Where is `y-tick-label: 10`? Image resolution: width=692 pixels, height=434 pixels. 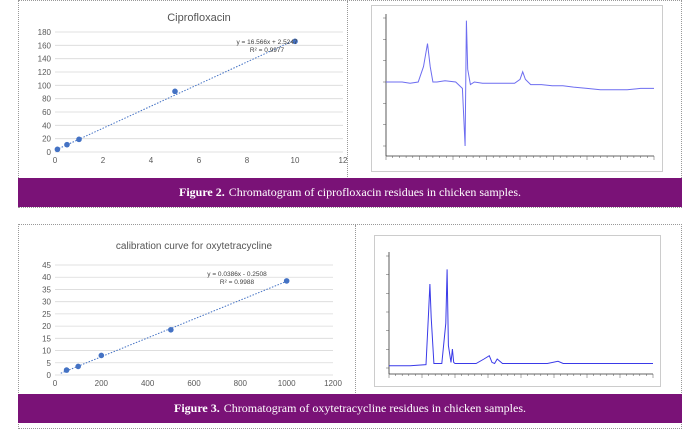
y-tick-label: 10 is located at coordinates (46, 351).